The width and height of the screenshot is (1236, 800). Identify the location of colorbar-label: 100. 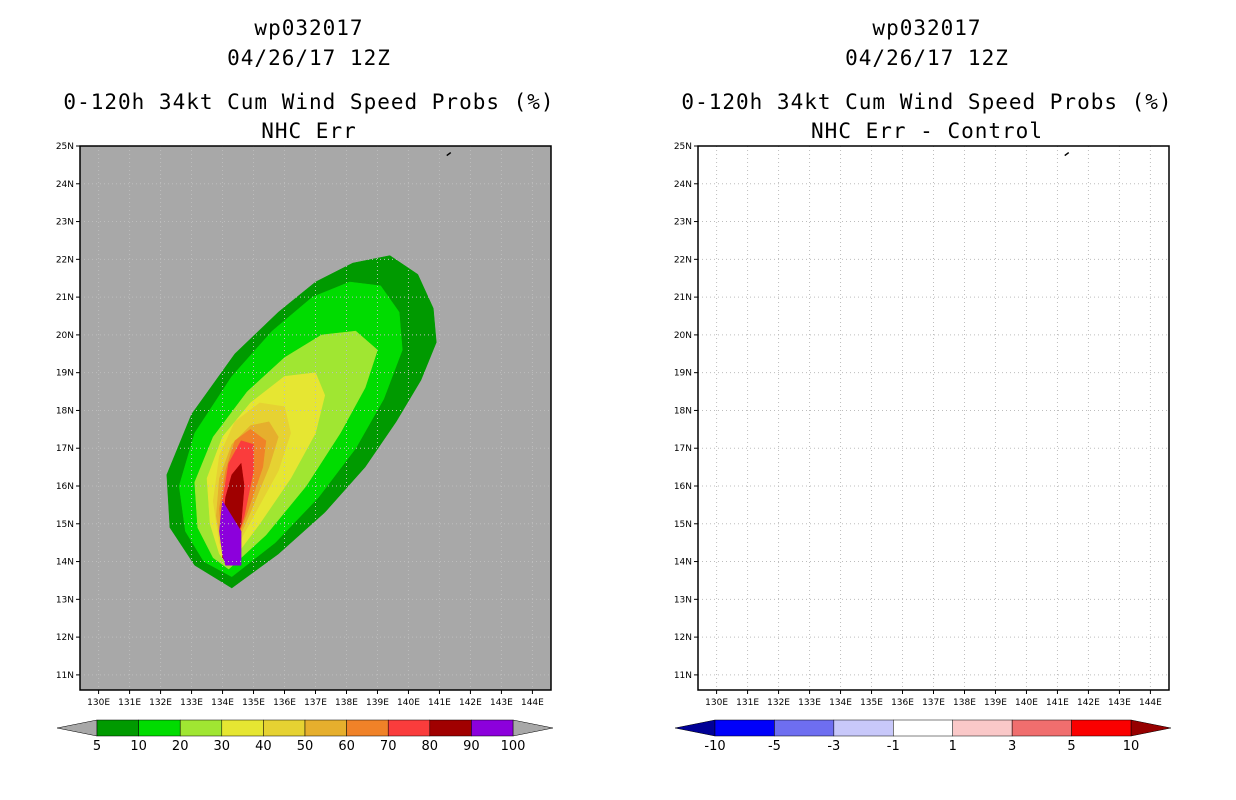
(513, 746).